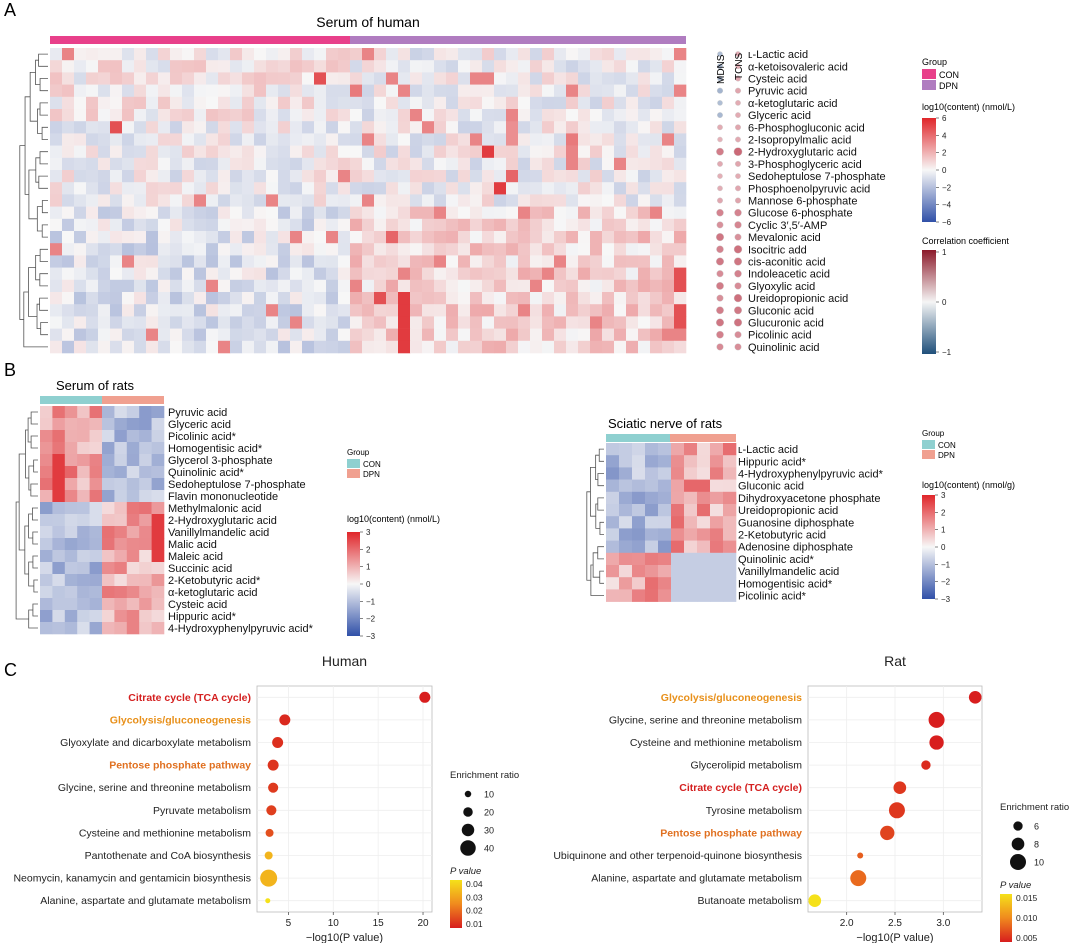 The image size is (1080, 943). Describe the element at coordinates (372, 464) in the screenshot. I see `legend-rat-serum-con-label: CON` at that location.